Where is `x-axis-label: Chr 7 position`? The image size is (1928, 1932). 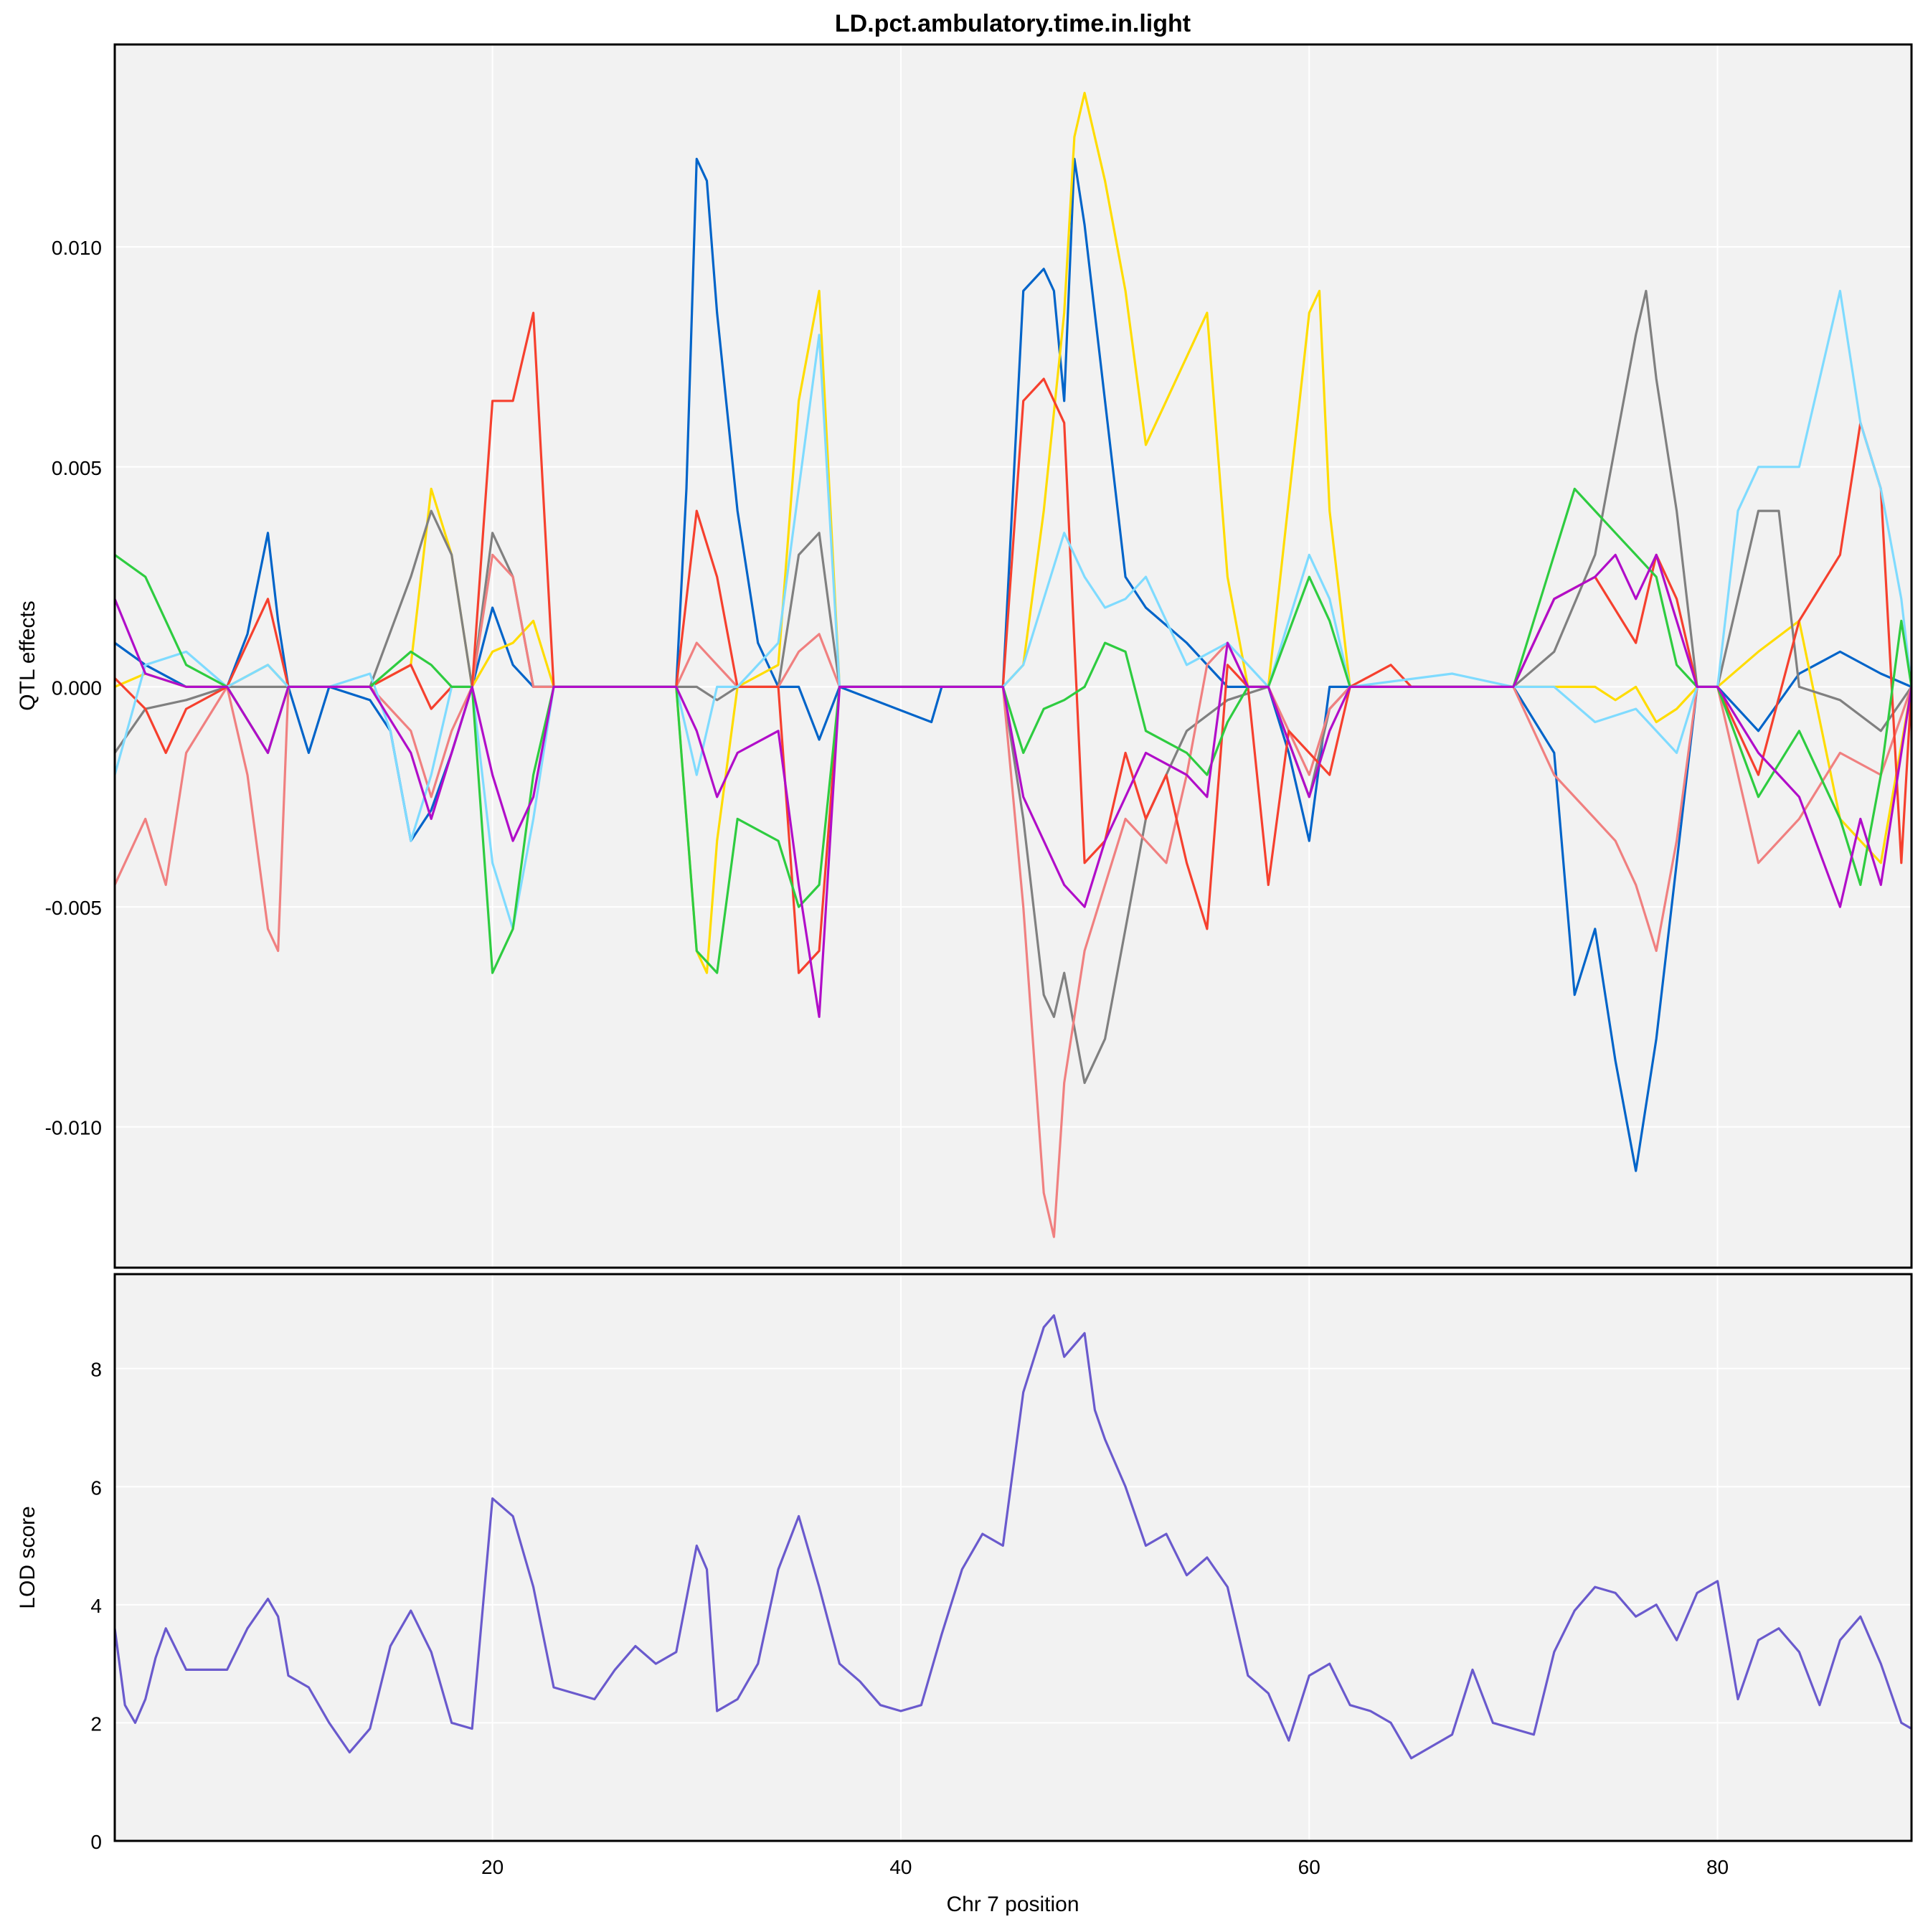 x-axis-label: Chr 7 position is located at coordinates (1012, 1905).